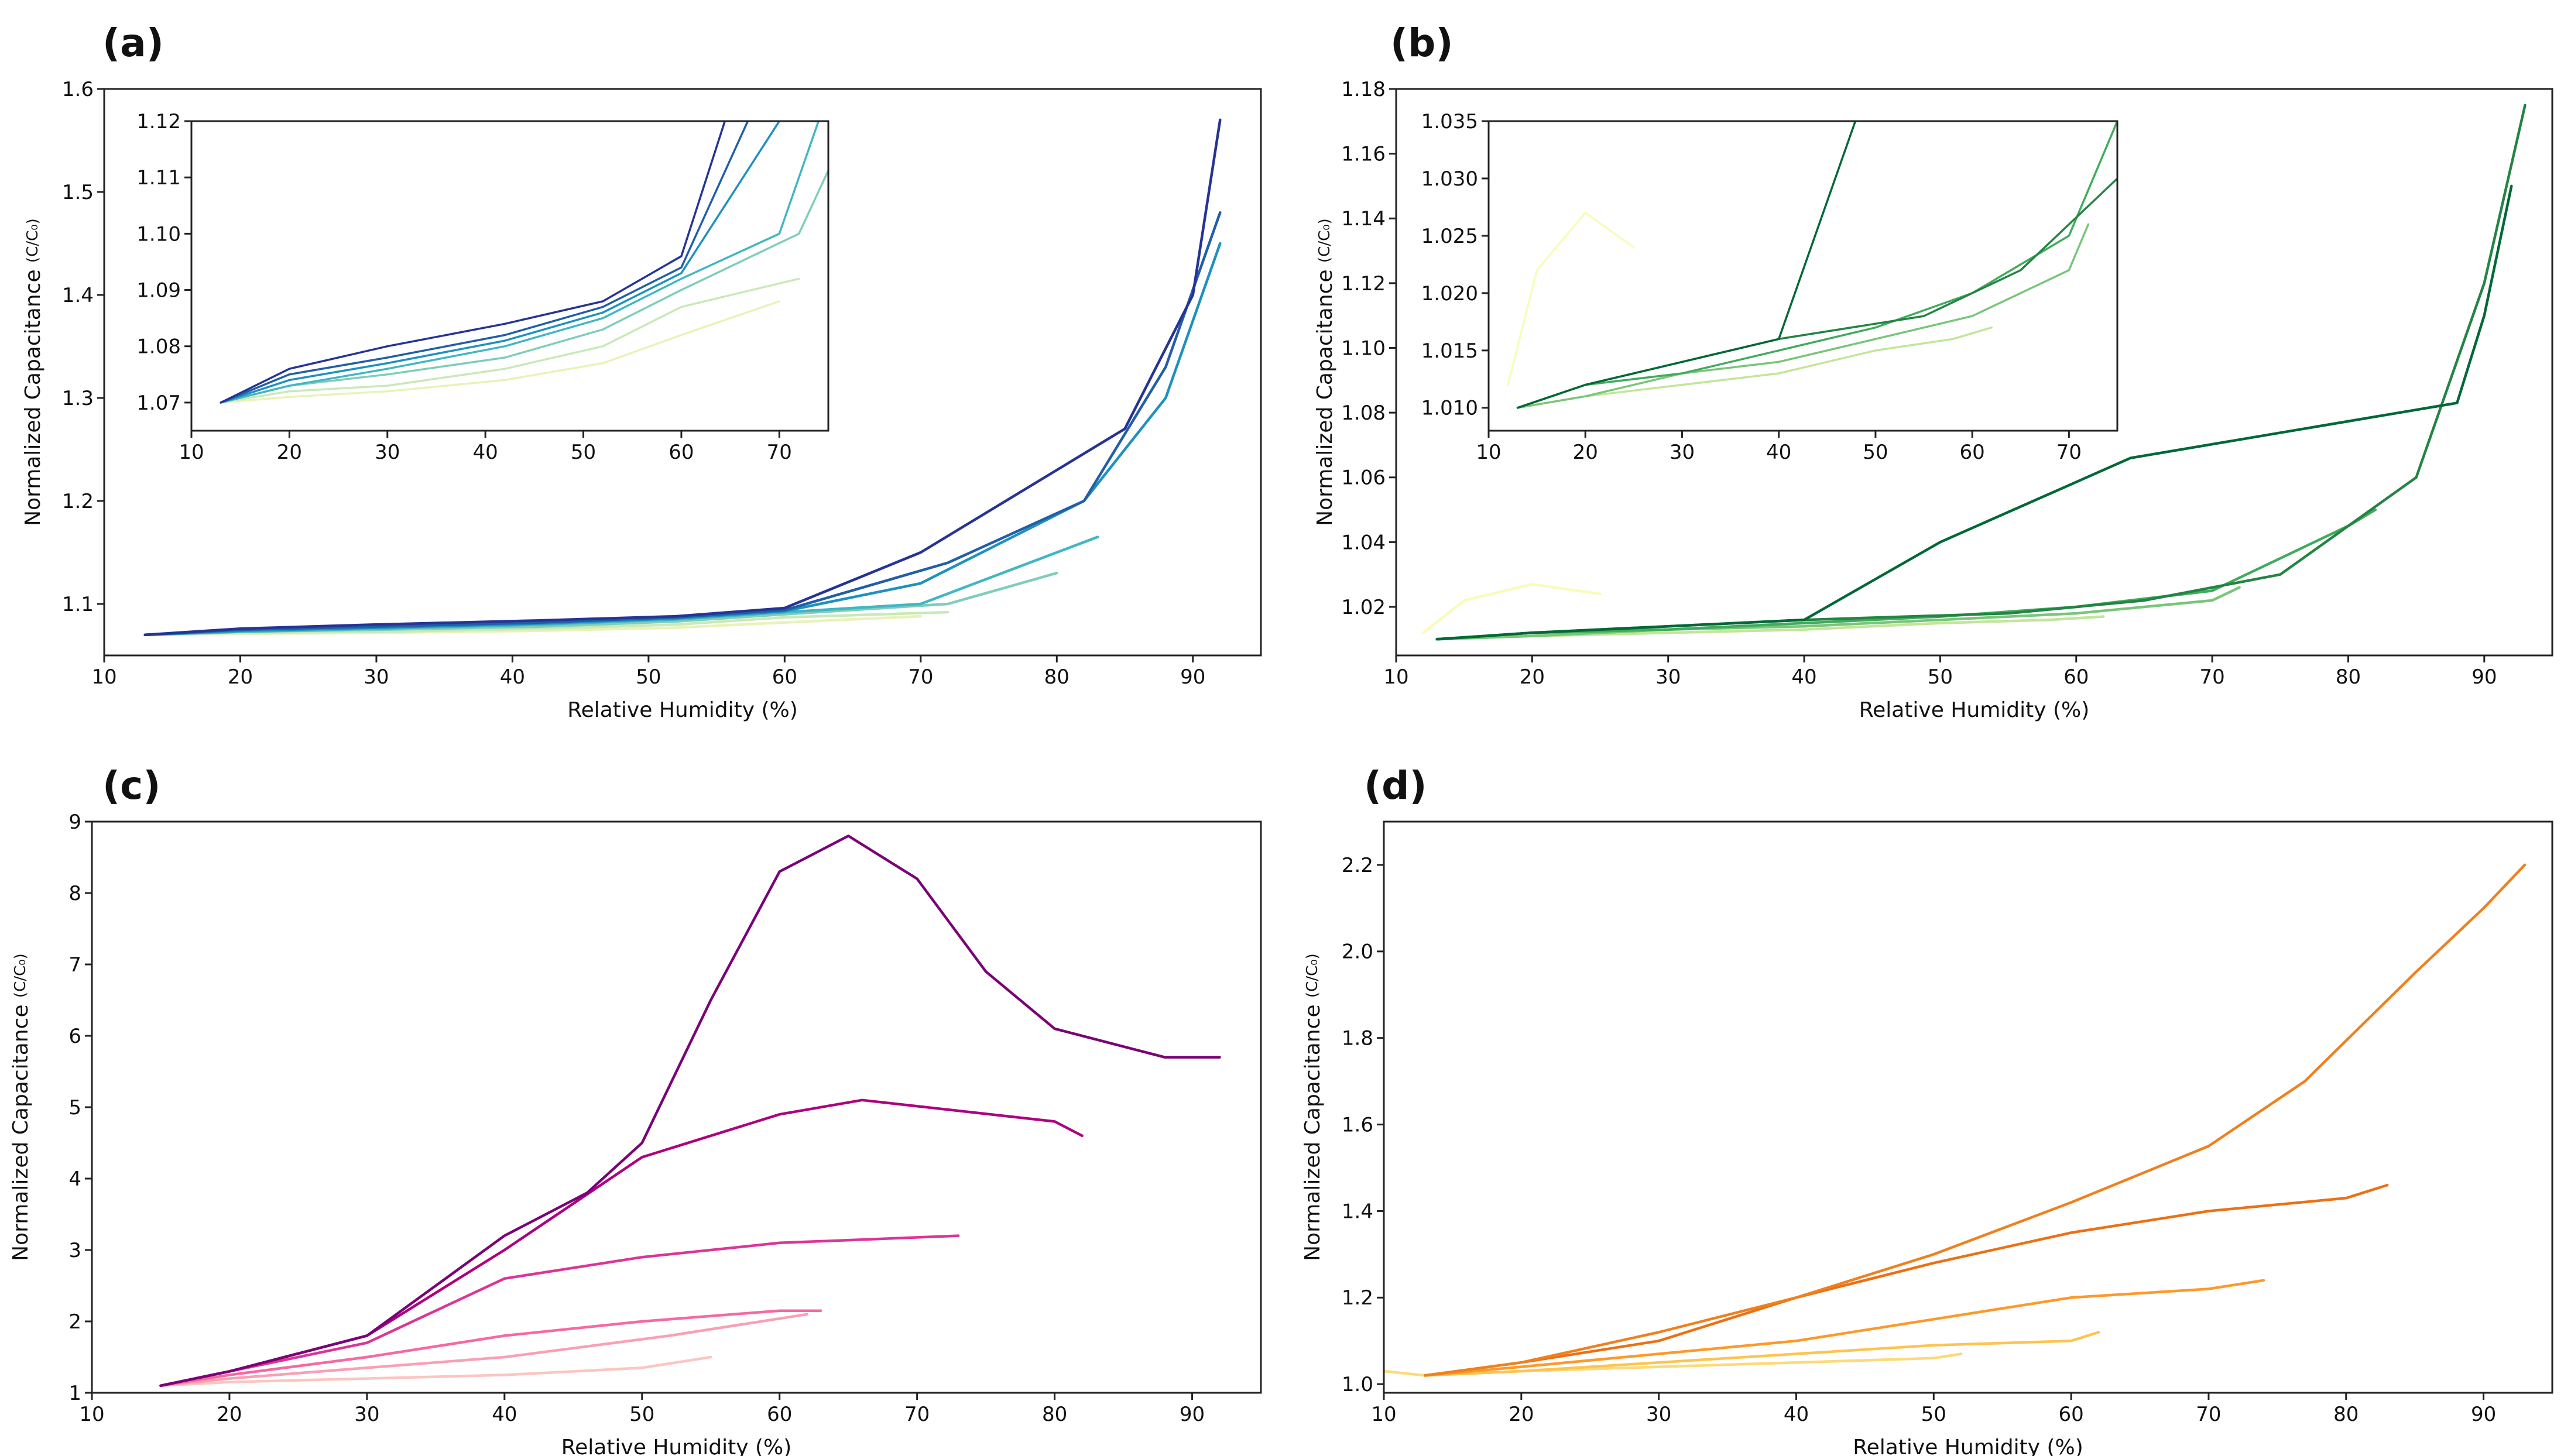  Describe the element at coordinates (1357, 952) in the screenshot. I see `panel-d-y-tick-label-5: 2.0` at that location.